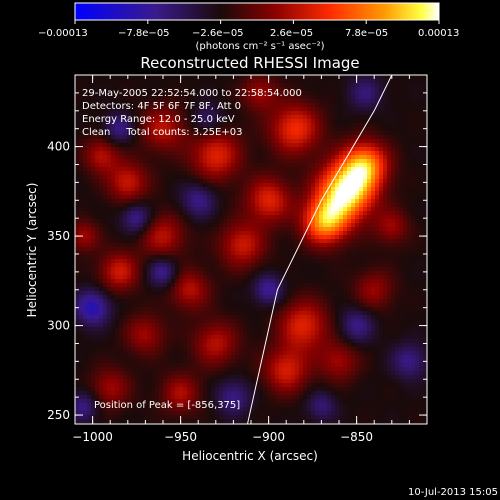 The width and height of the screenshot is (500, 500). I want to click on x-tick-label: −1000, so click(92, 437).